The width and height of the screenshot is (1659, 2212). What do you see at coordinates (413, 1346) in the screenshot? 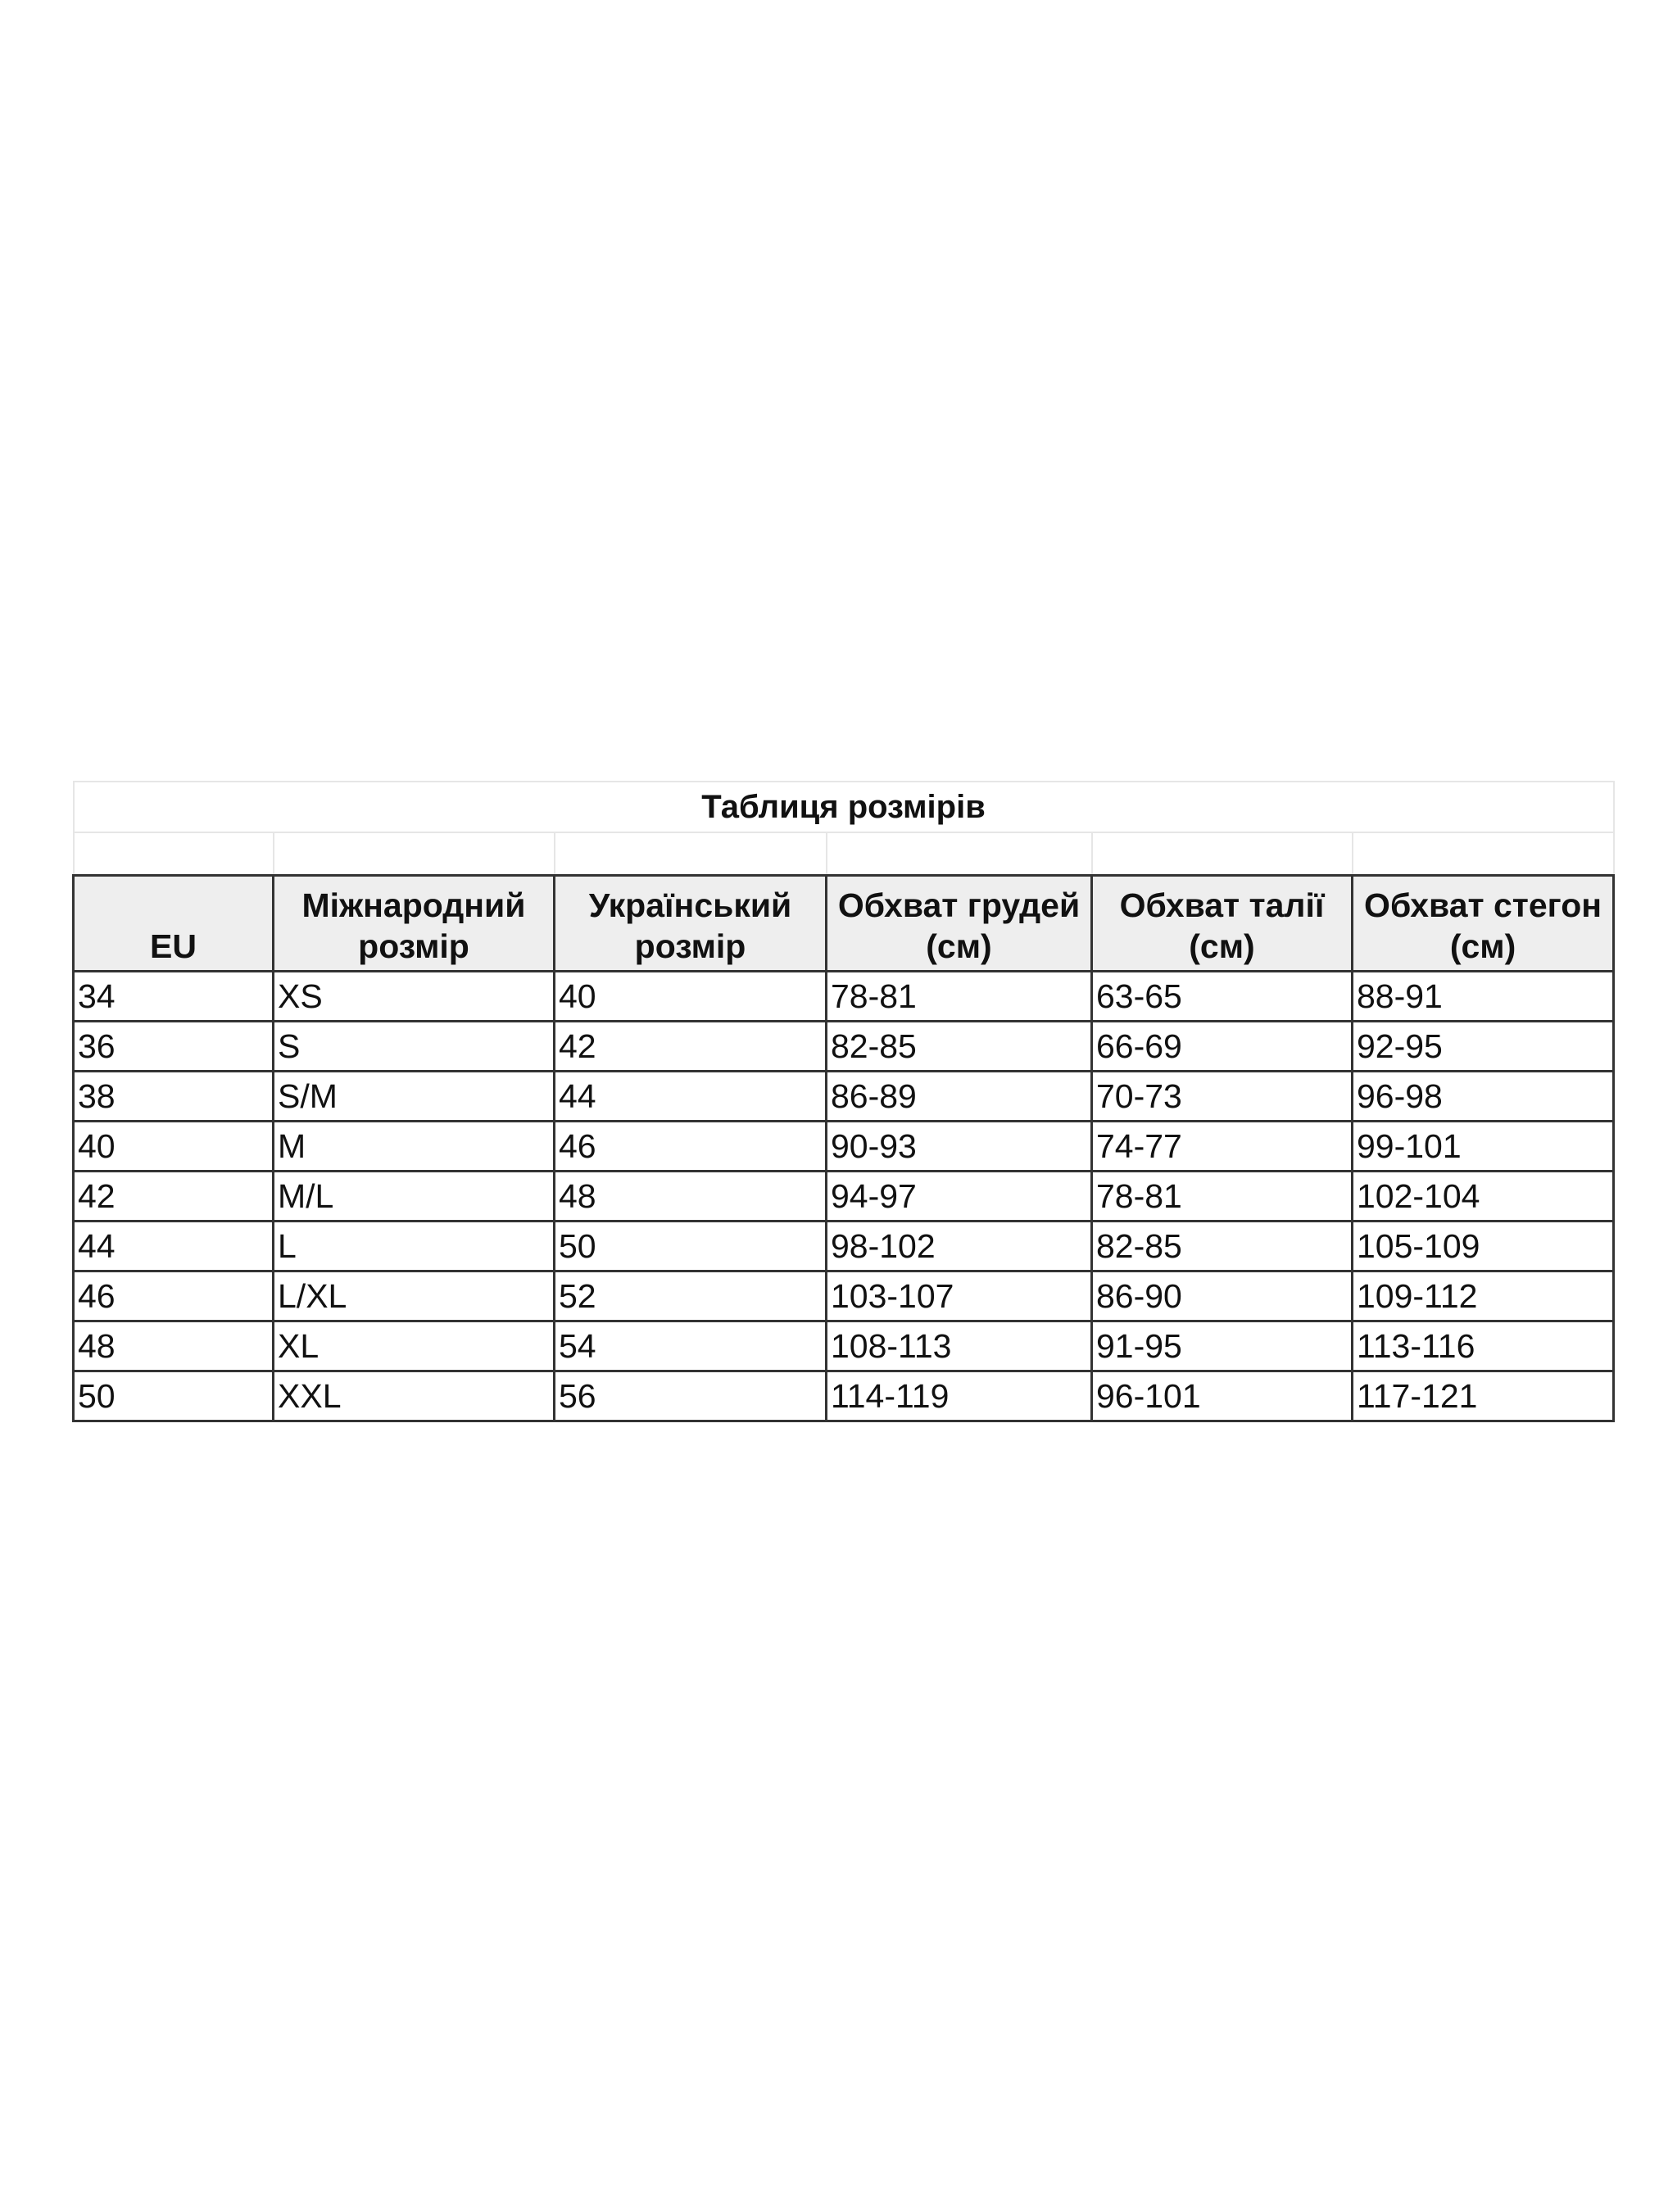
I see `table-cell: XL` at bounding box center [413, 1346].